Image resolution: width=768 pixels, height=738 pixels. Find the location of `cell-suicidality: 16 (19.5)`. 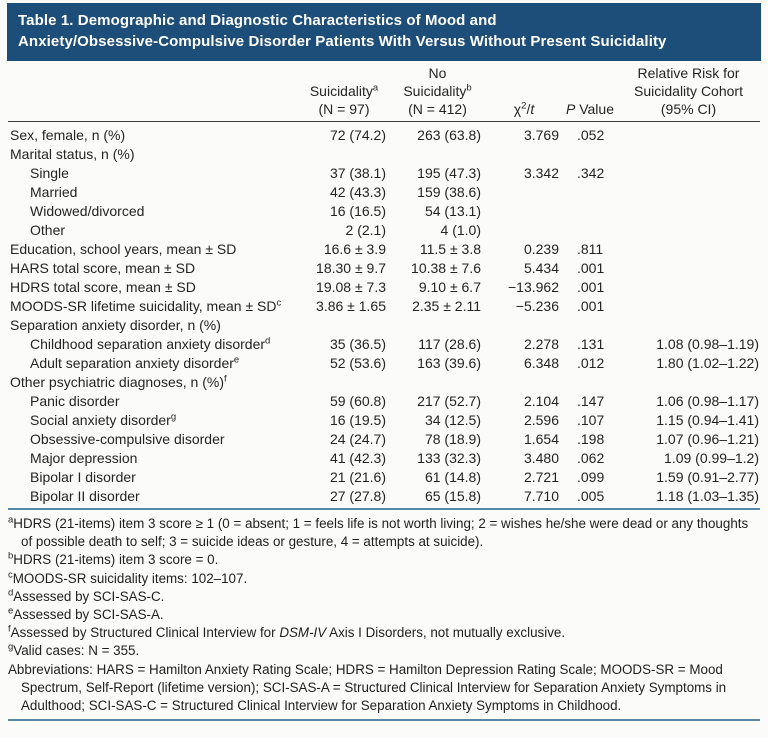

cell-suicidality: 16 (19.5) is located at coordinates (357, 420).